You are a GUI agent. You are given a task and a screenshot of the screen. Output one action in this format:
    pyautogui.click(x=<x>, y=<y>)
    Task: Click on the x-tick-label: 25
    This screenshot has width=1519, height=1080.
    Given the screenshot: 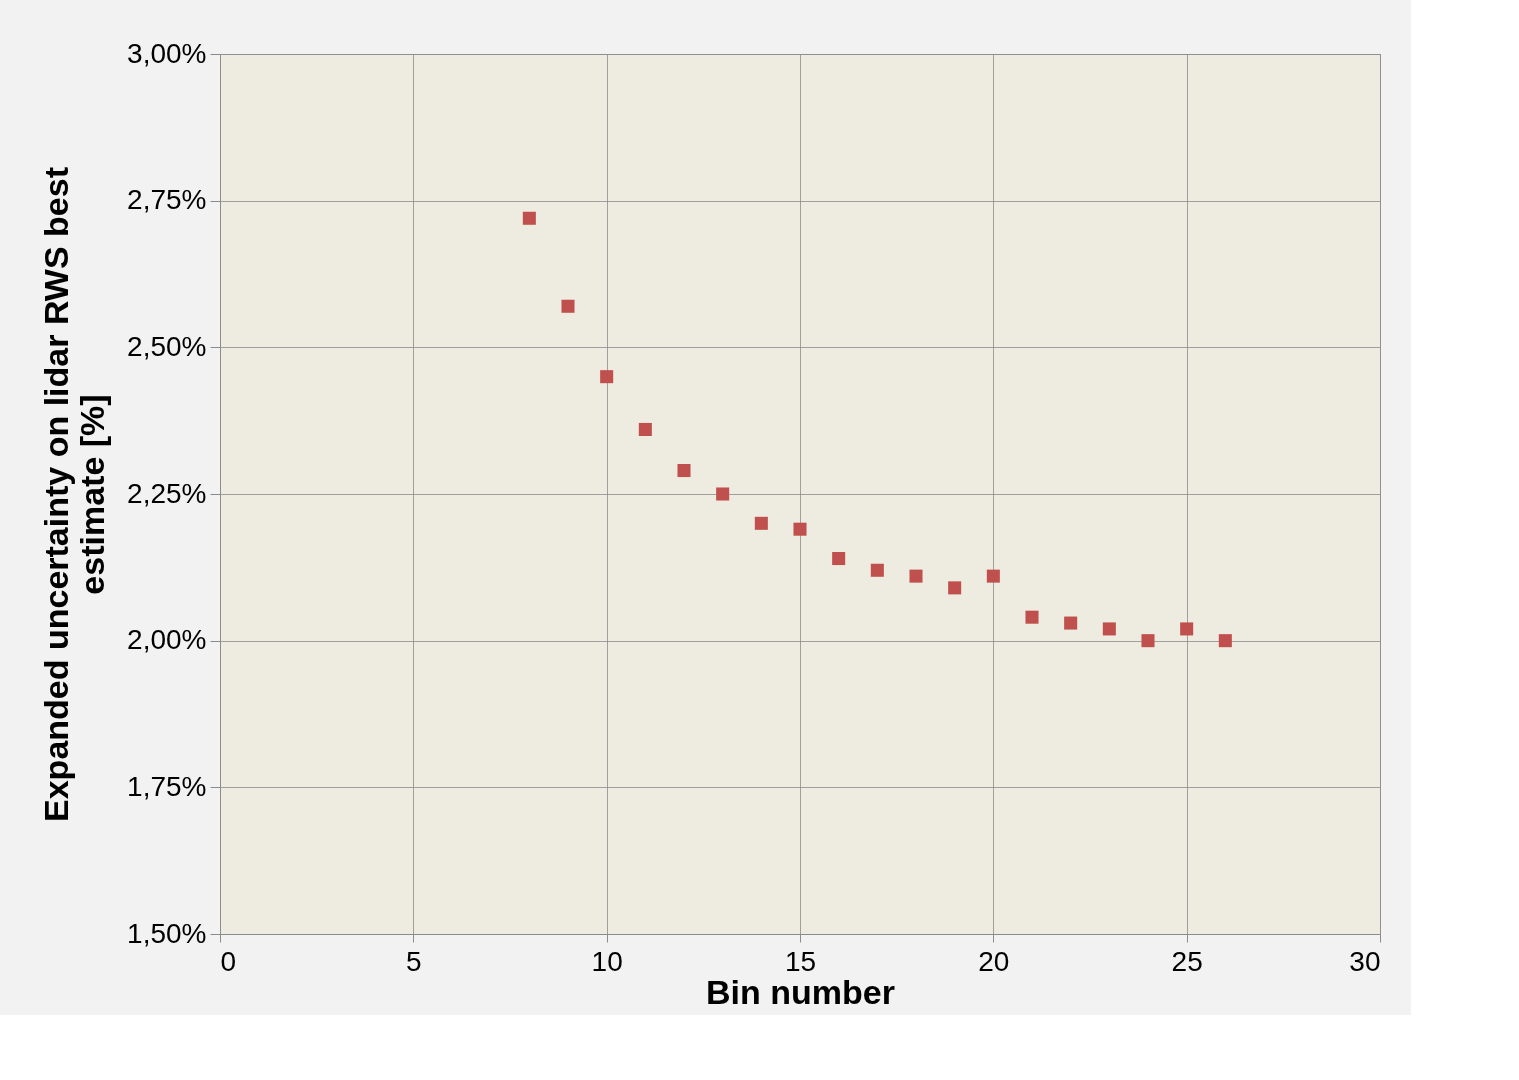 What is the action you would take?
    pyautogui.click(x=1187, y=961)
    